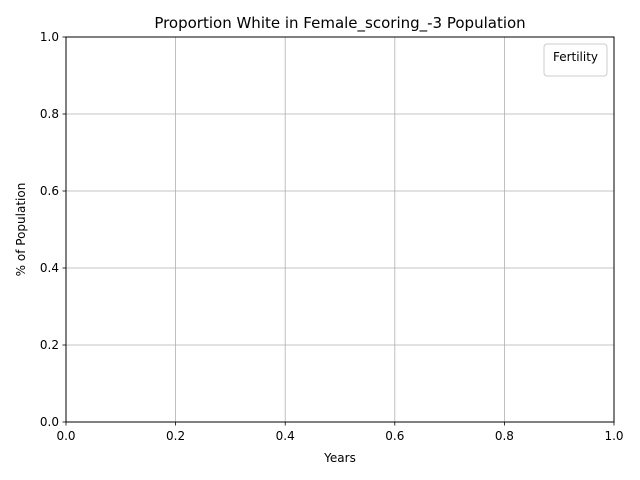 Image resolution: width=640 pixels, height=480 pixels. I want to click on y-tick-label: 0.6, so click(49, 191).